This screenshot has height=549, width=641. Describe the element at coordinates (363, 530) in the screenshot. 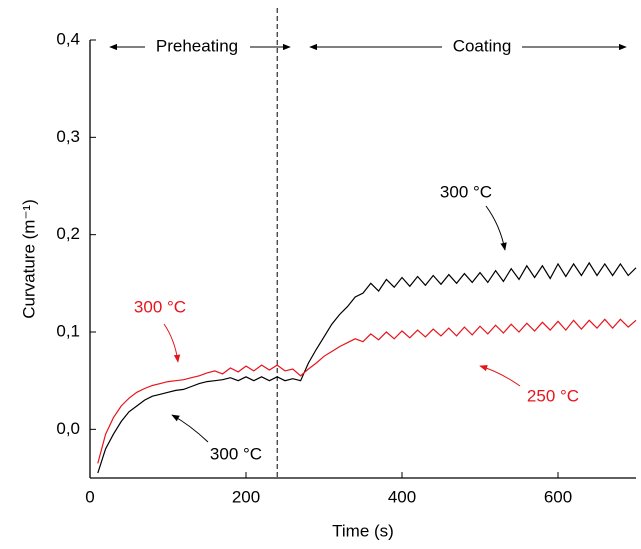

I see `x-axis-label: Time (s)` at that location.